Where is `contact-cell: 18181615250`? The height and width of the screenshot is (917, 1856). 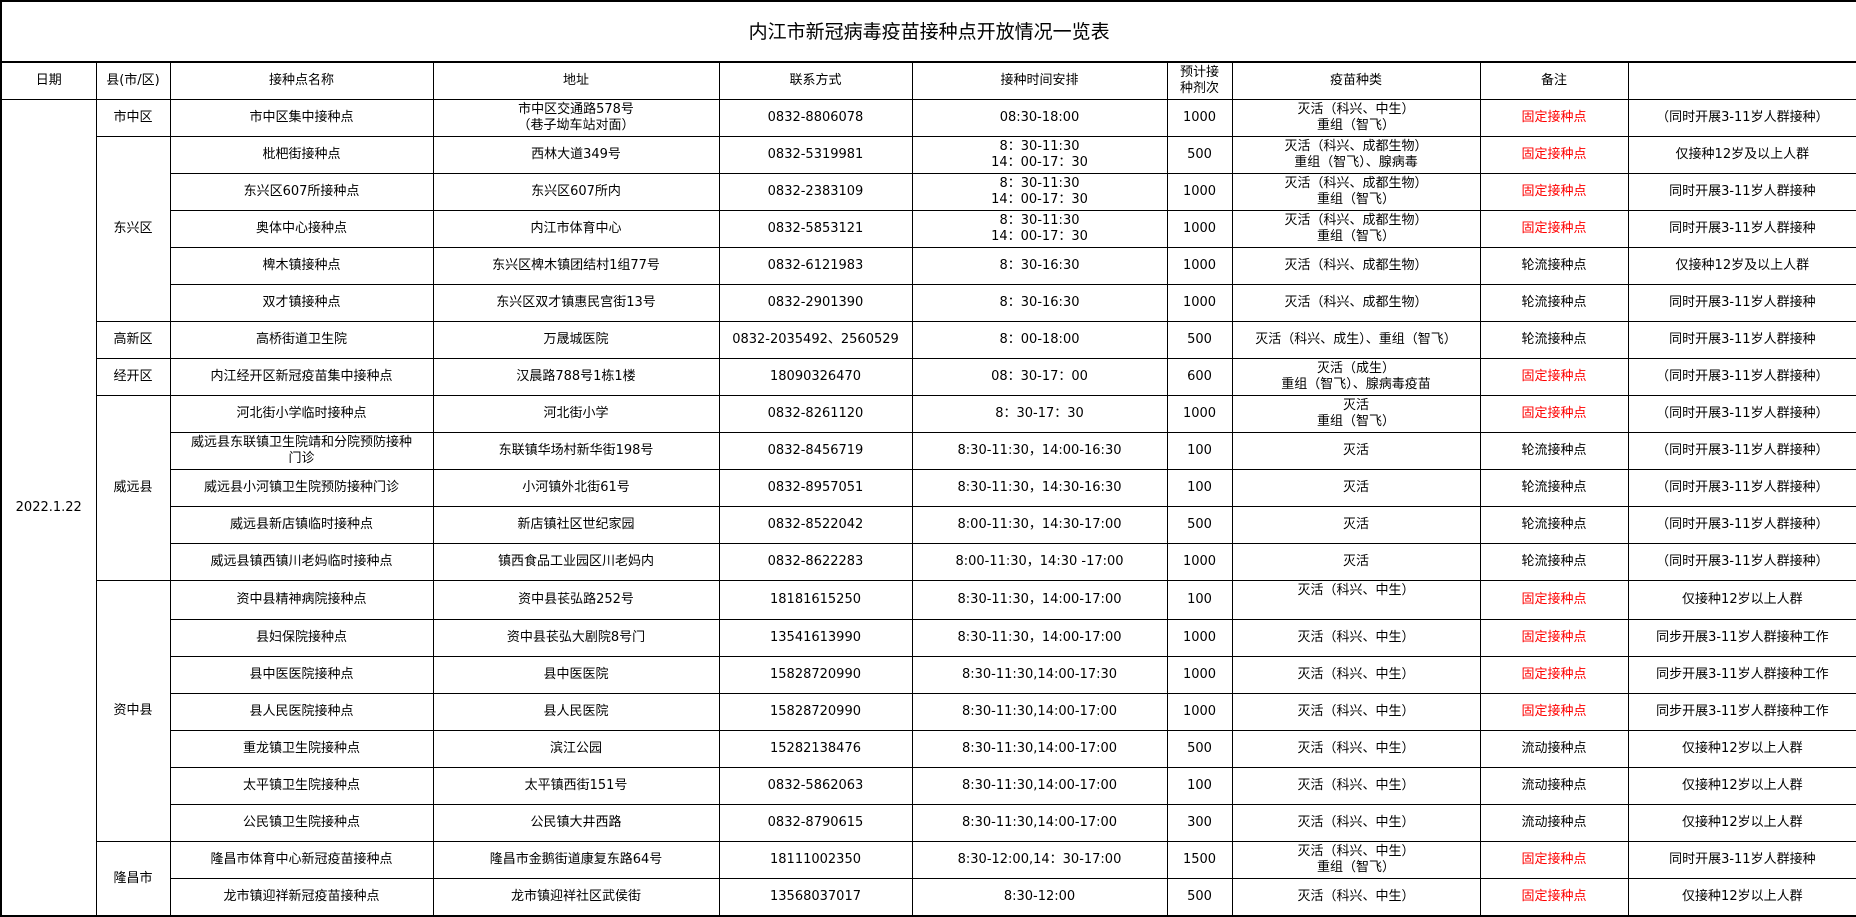
contact-cell: 18181615250 is located at coordinates (815, 600).